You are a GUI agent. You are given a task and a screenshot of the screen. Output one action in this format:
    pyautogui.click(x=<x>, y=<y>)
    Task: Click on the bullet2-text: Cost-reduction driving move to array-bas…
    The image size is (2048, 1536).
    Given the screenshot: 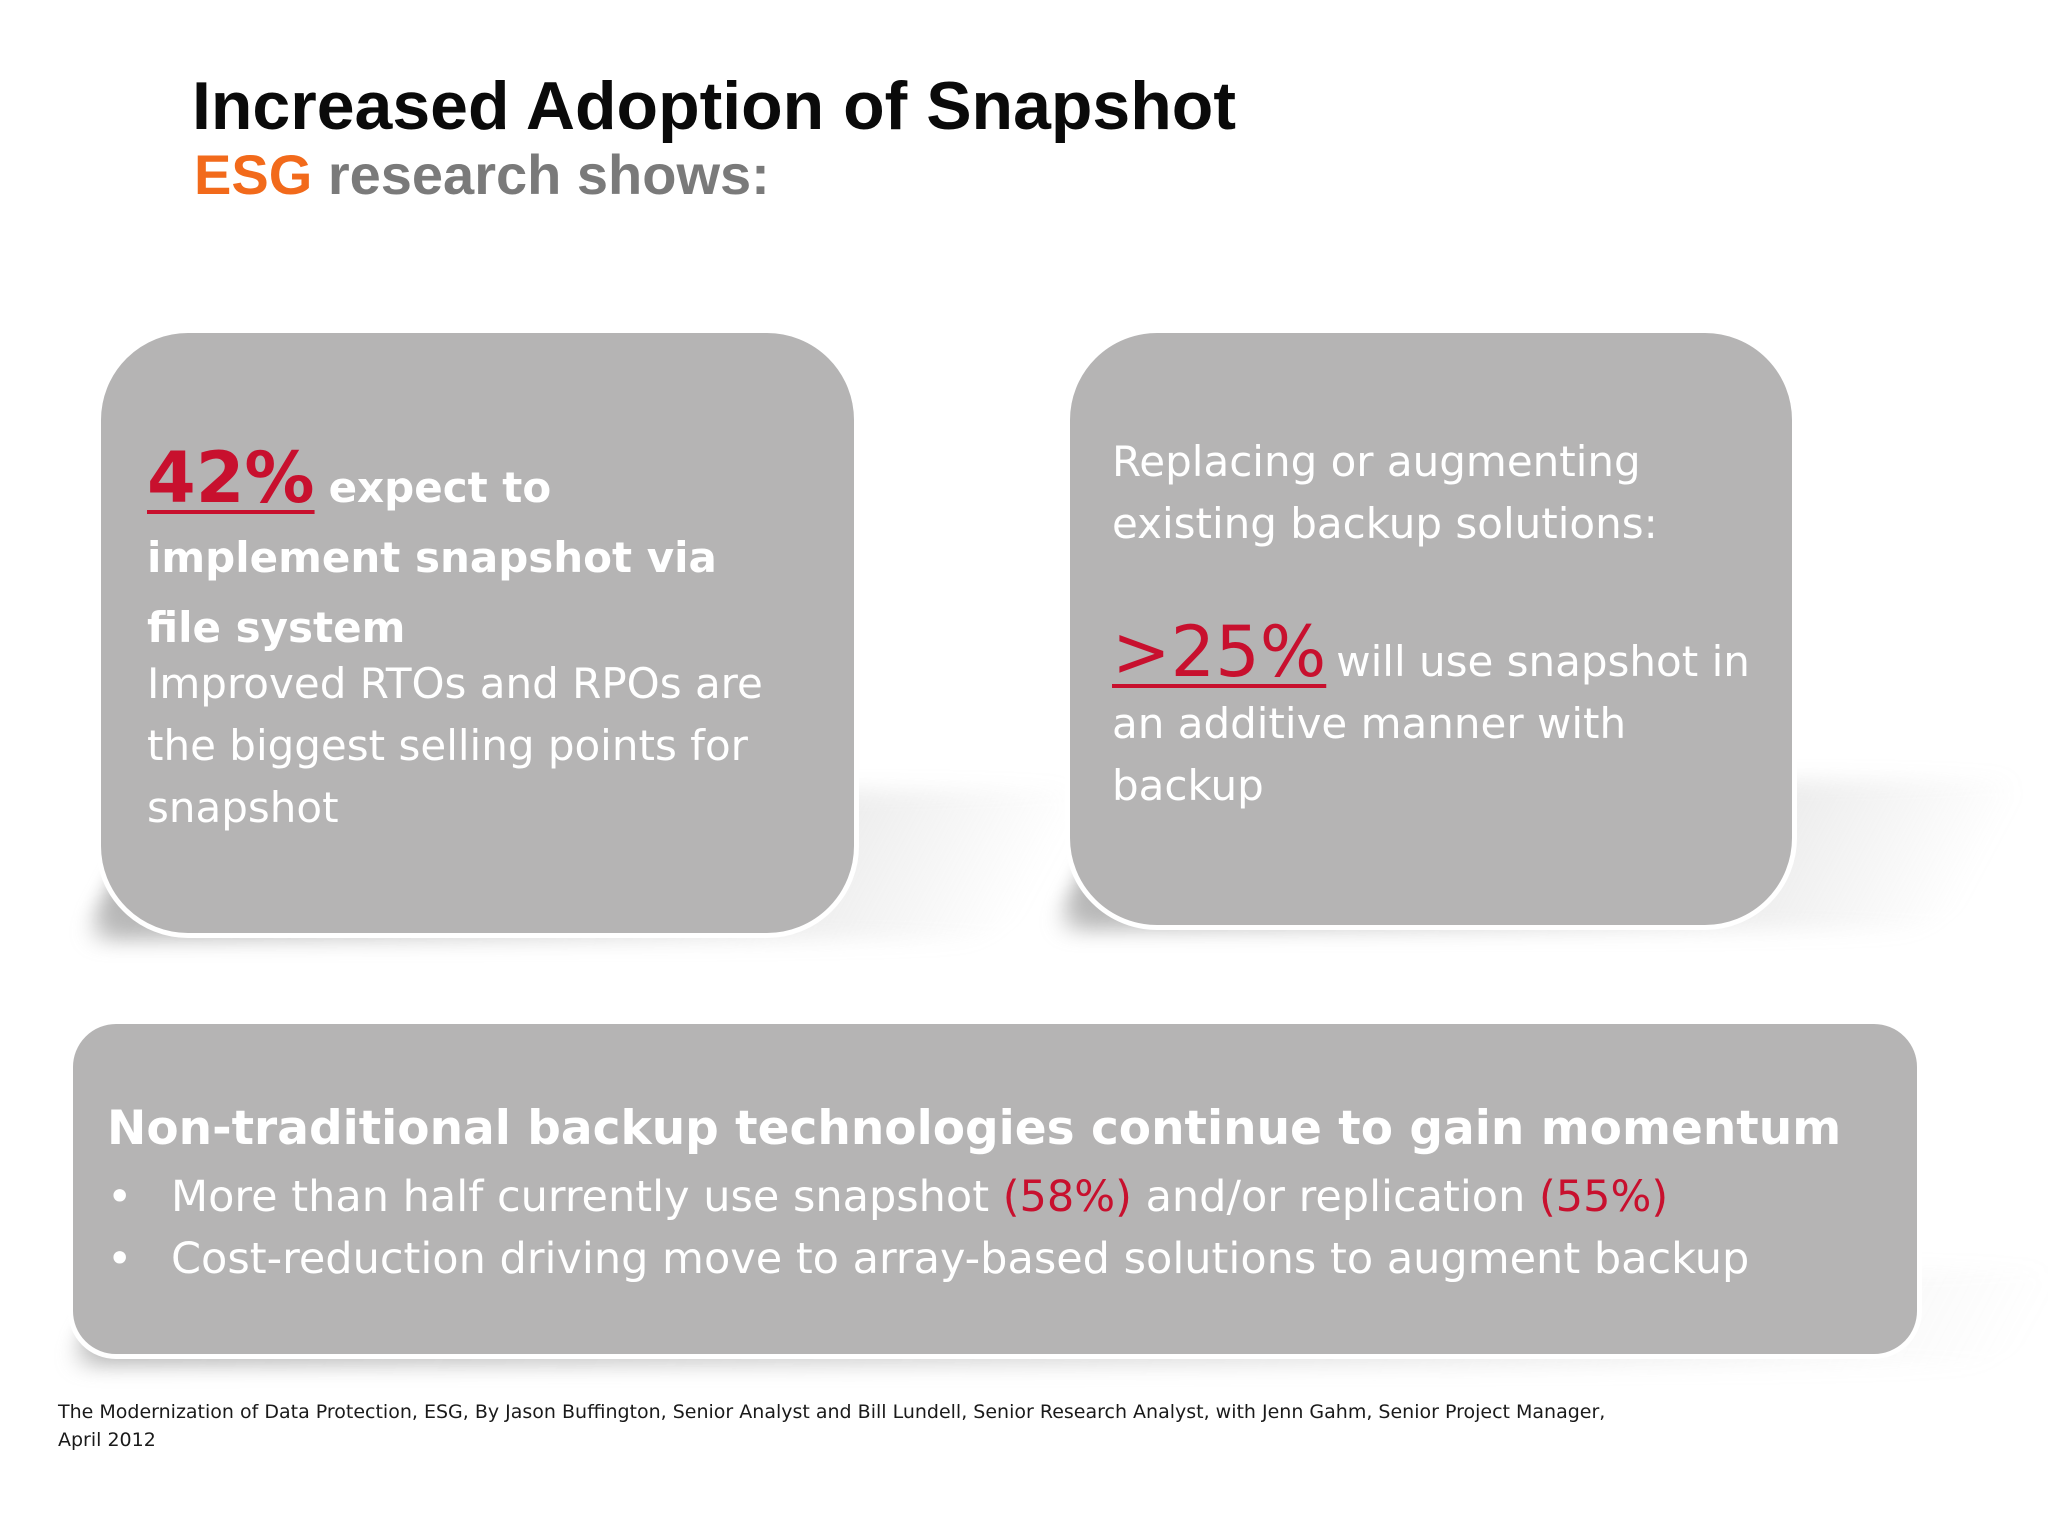 What is the action you would take?
    pyautogui.click(x=960, y=1259)
    